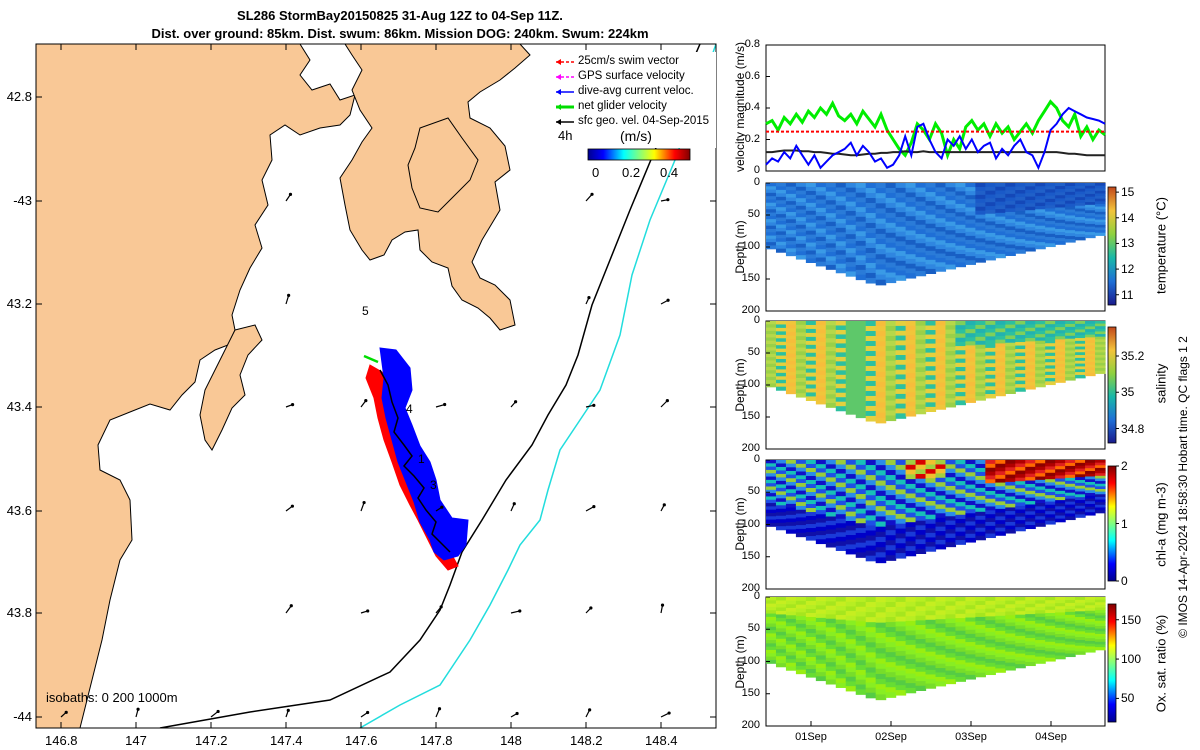 The image size is (1200, 750). What do you see at coordinates (1128, 217) in the screenshot?
I see `colorbar-tick-label: 14` at bounding box center [1128, 217].